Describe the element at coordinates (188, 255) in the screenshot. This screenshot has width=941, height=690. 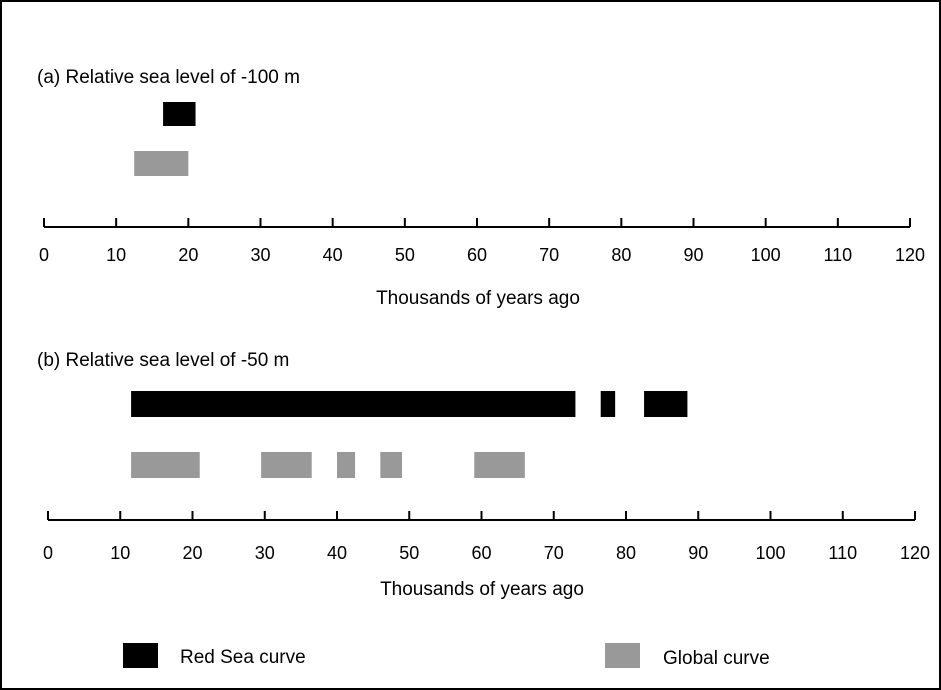
I see `panel-a-tick-label-20: 20` at that location.